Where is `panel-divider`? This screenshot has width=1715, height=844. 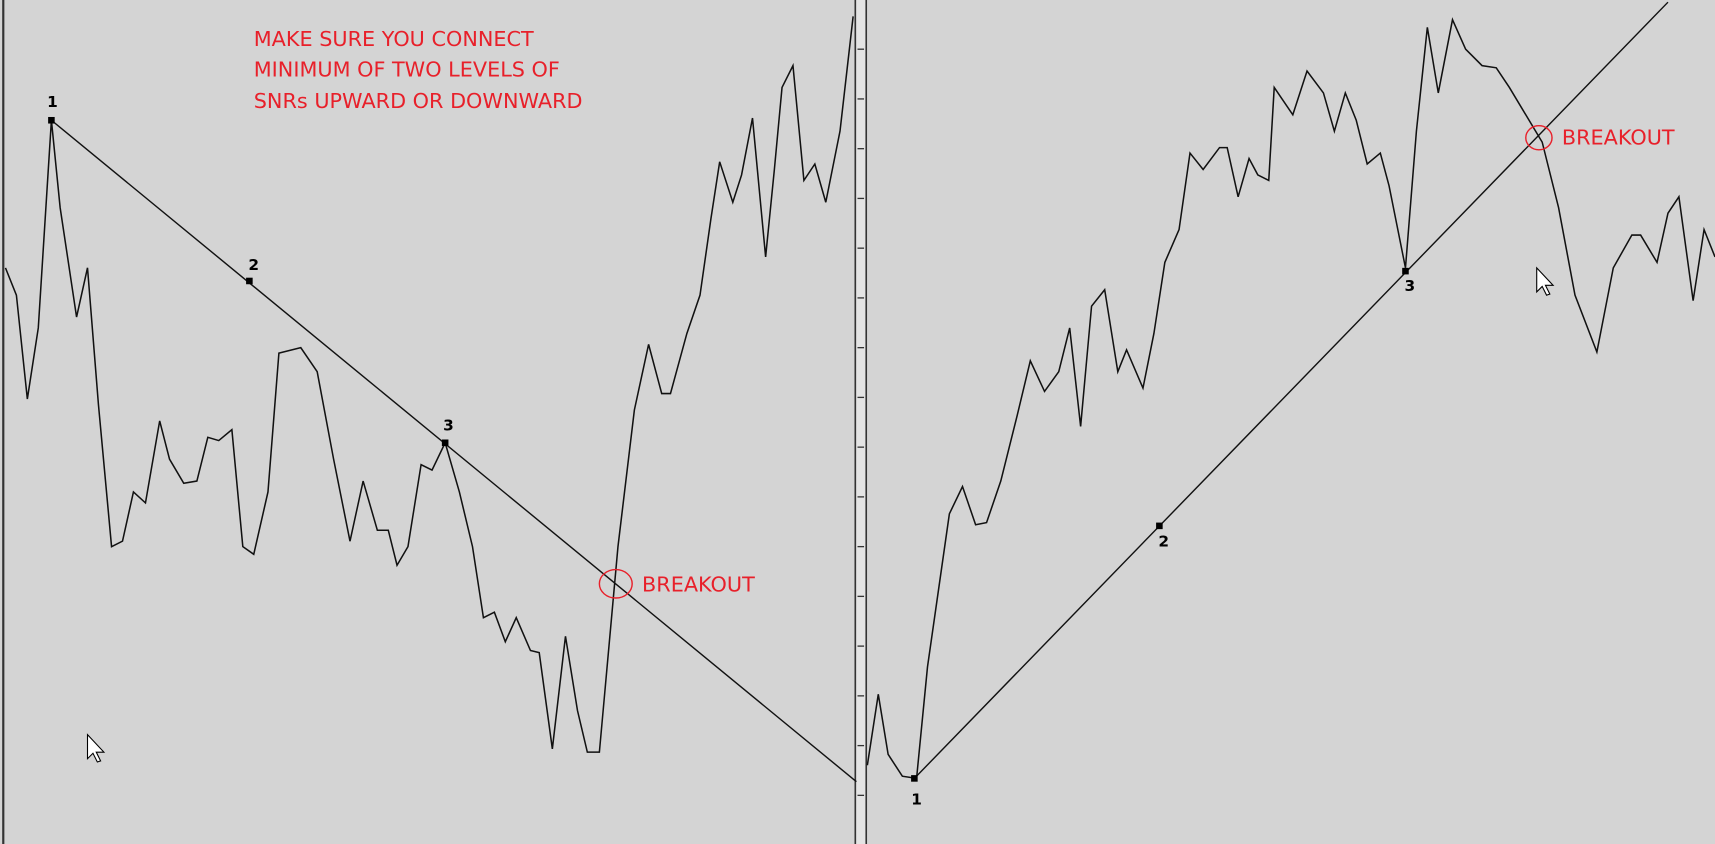 panel-divider is located at coordinates (861, 422).